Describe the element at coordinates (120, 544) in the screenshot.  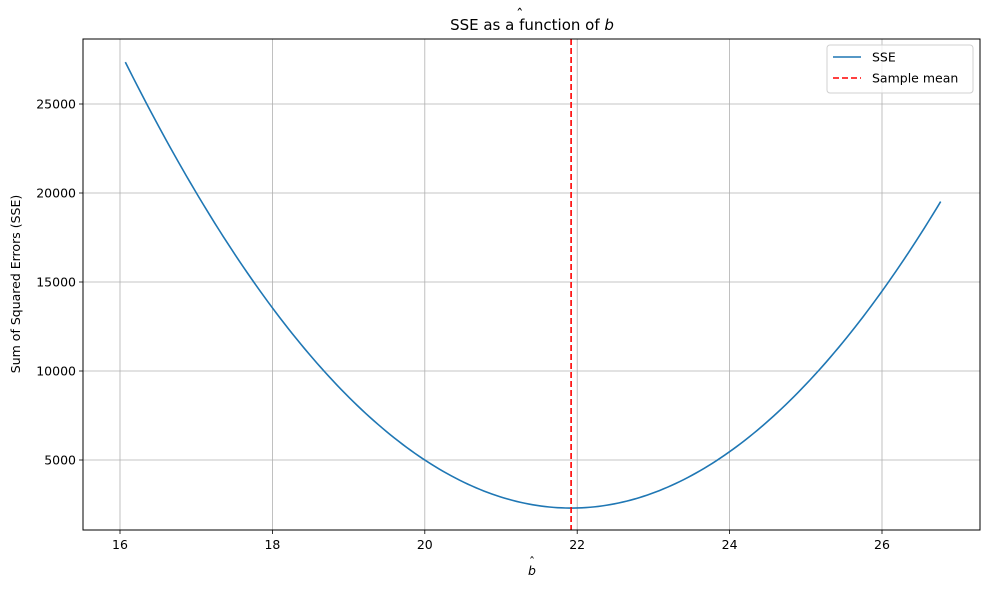
I see `x-tick-label: 16` at that location.